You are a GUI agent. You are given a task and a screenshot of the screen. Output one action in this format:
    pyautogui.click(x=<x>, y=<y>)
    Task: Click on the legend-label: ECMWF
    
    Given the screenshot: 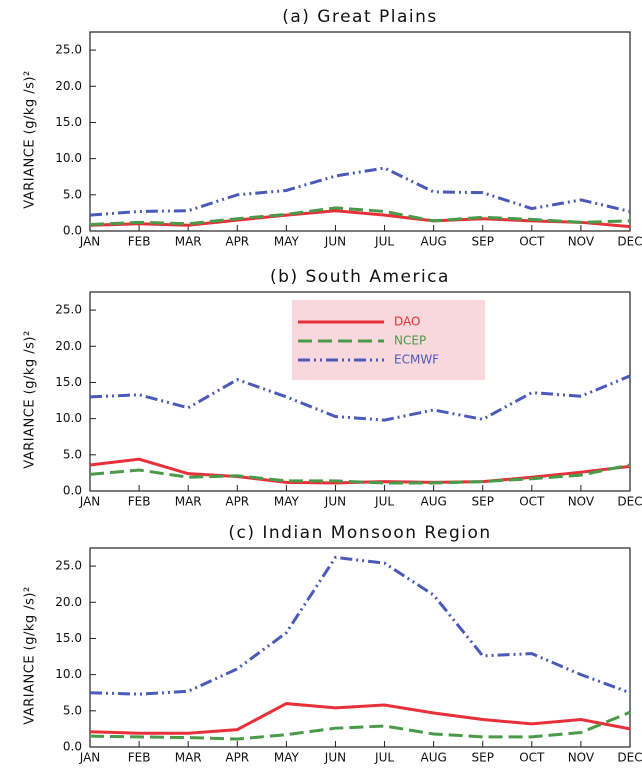 What is the action you would take?
    pyautogui.click(x=416, y=360)
    